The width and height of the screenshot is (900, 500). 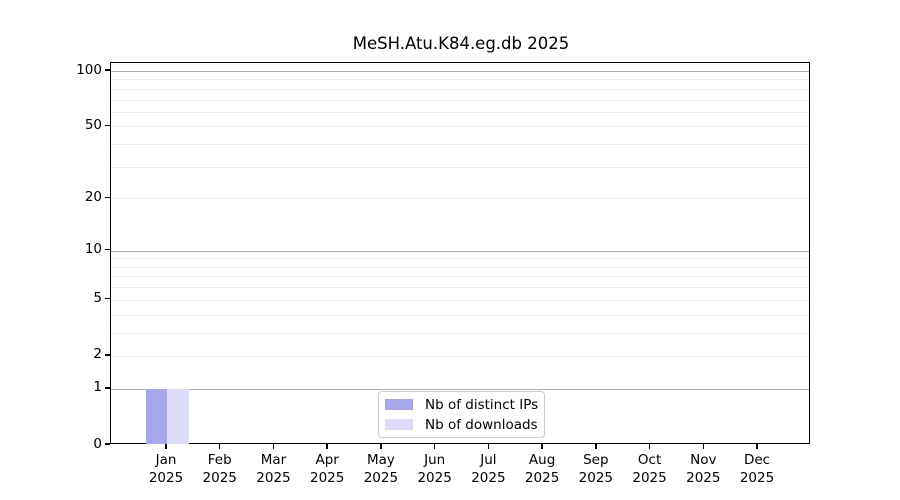 What do you see at coordinates (178, 416) in the screenshot?
I see `bar-downloads` at bounding box center [178, 416].